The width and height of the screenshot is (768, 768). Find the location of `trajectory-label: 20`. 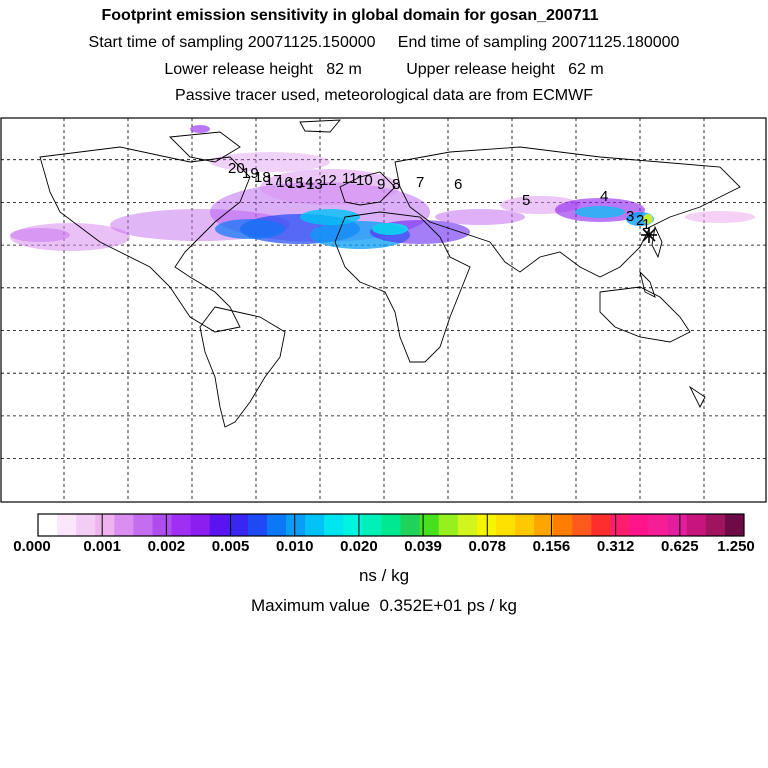

trajectory-label: 20 is located at coordinates (236, 168).